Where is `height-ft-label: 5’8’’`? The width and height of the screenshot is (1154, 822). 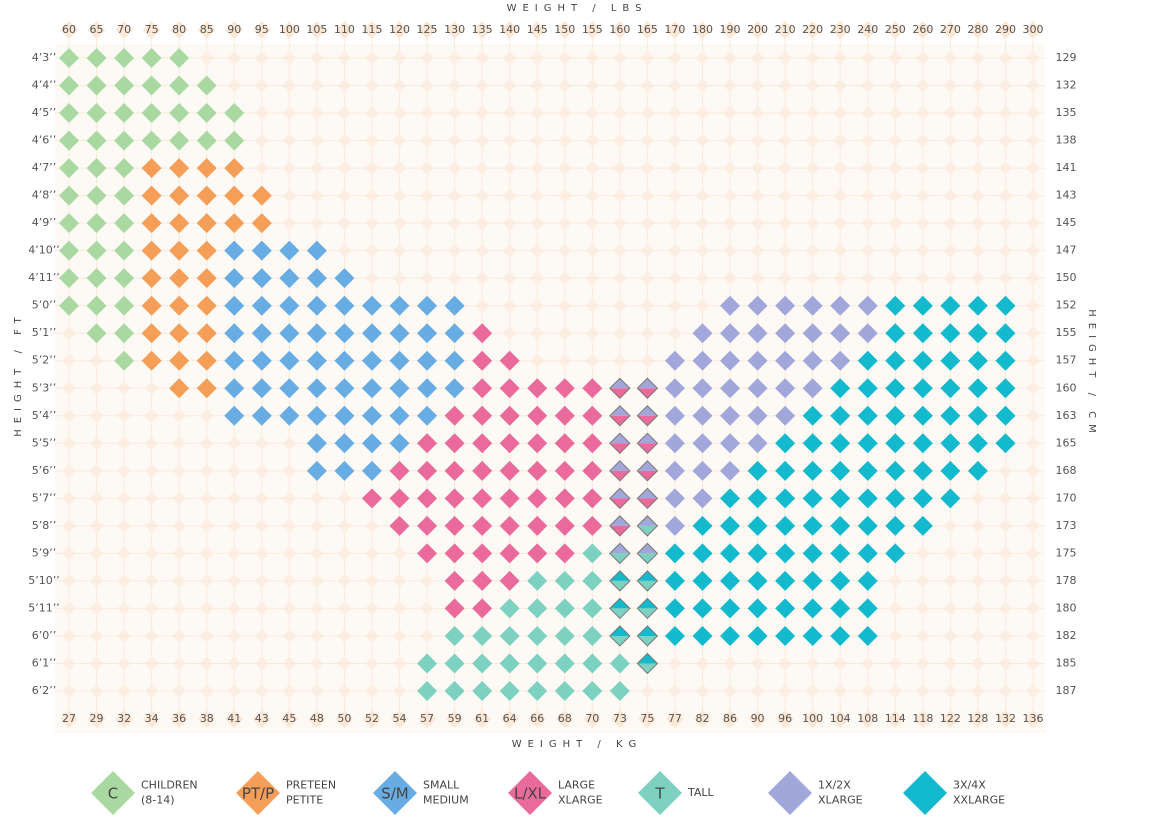
height-ft-label: 5’8’’ is located at coordinates (44, 525).